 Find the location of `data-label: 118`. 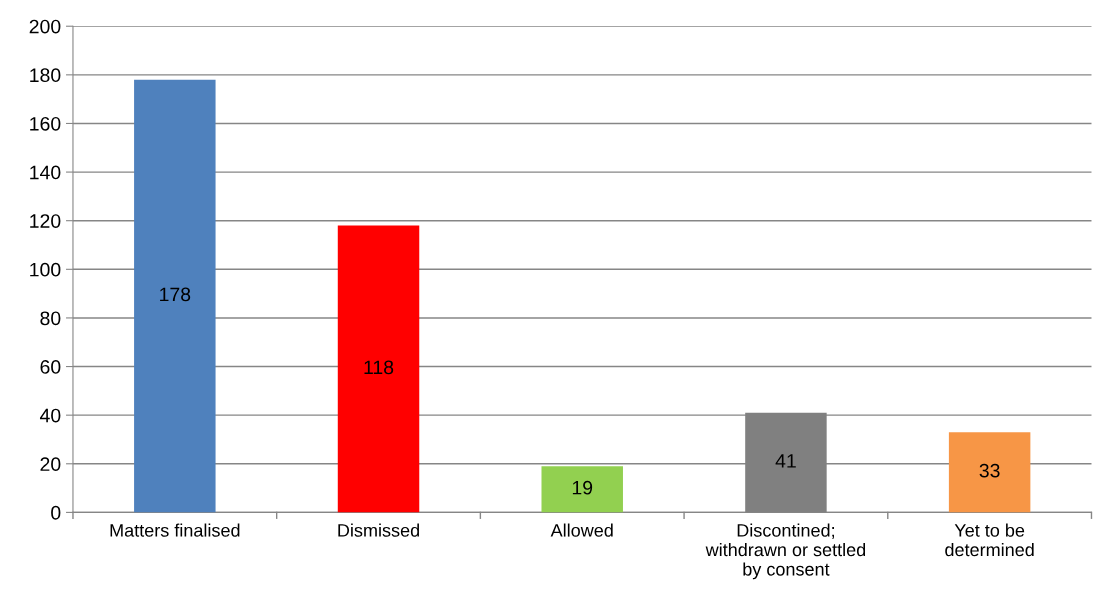

data-label: 118 is located at coordinates (379, 367).